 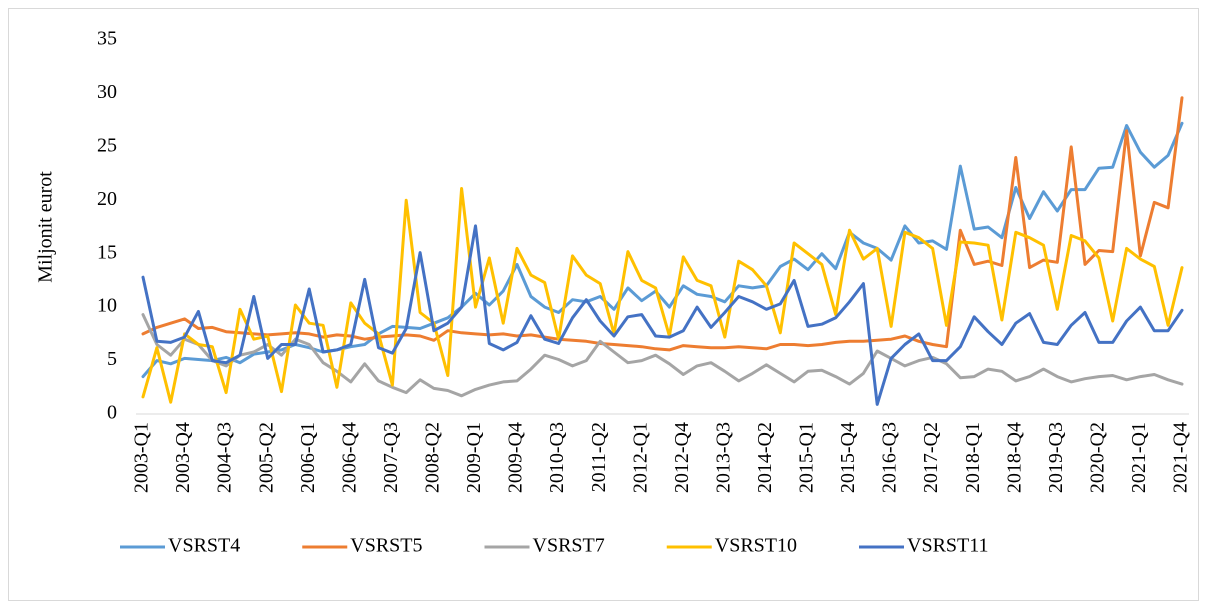 I want to click on x-tick-label: 2021-Q1, so click(x=1139, y=457).